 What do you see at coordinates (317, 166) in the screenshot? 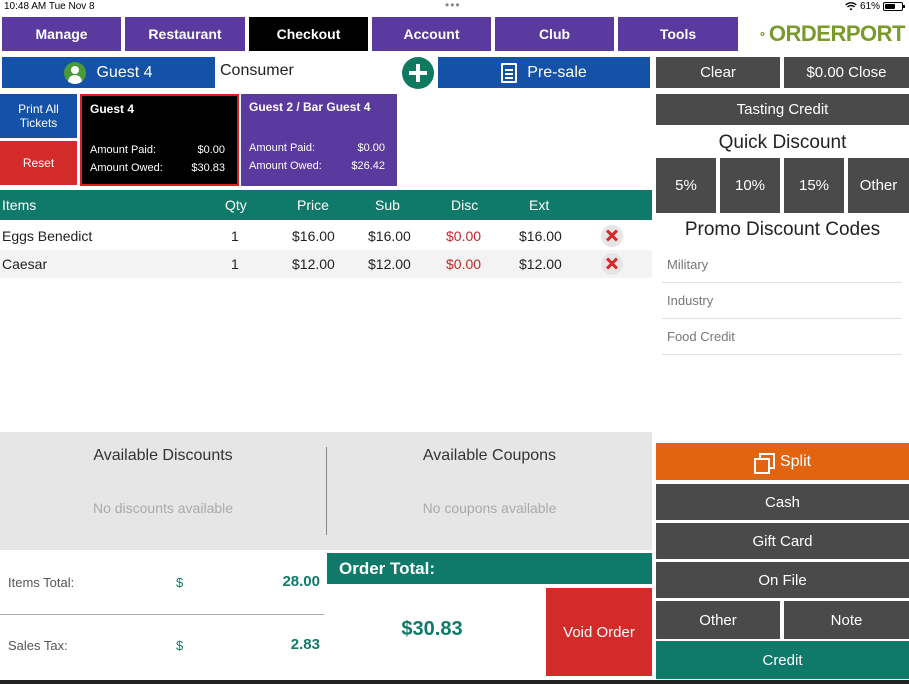
I see `ticket-owed-row: Amount Owed: $26.42` at bounding box center [317, 166].